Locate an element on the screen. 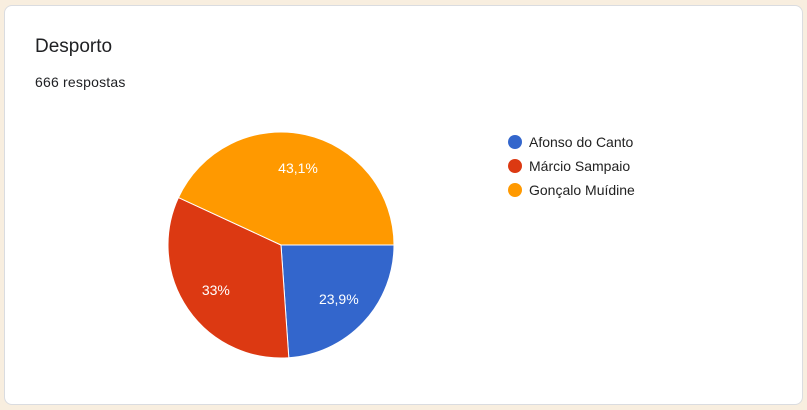  legend-item: Gonçalo Muídine is located at coordinates (571, 190).